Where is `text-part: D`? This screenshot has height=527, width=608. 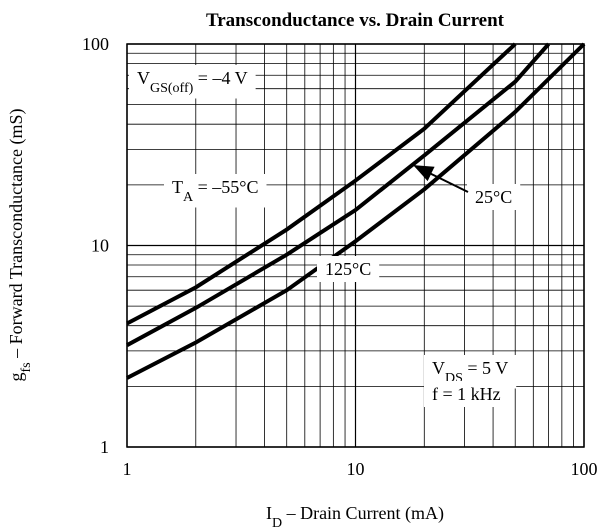
text-part: D is located at coordinates (277, 521).